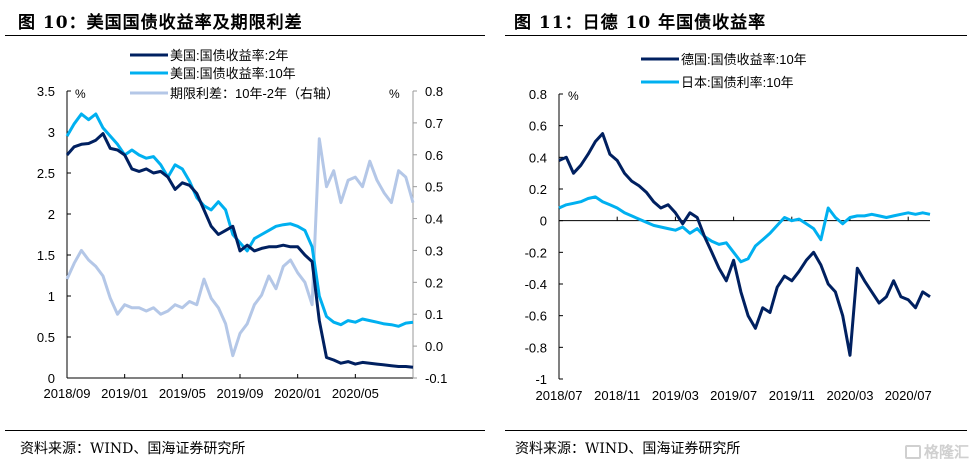 The width and height of the screenshot is (977, 469). What do you see at coordinates (536, 347) in the screenshot?
I see `y-tick-label: -0.8` at bounding box center [536, 347].